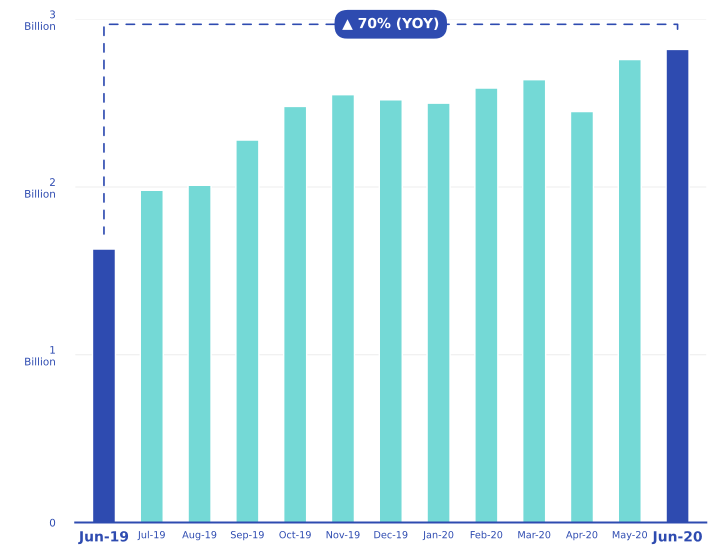 This screenshot has width=717, height=550. I want to click on x-tick-label: Feb-20, so click(486, 534).